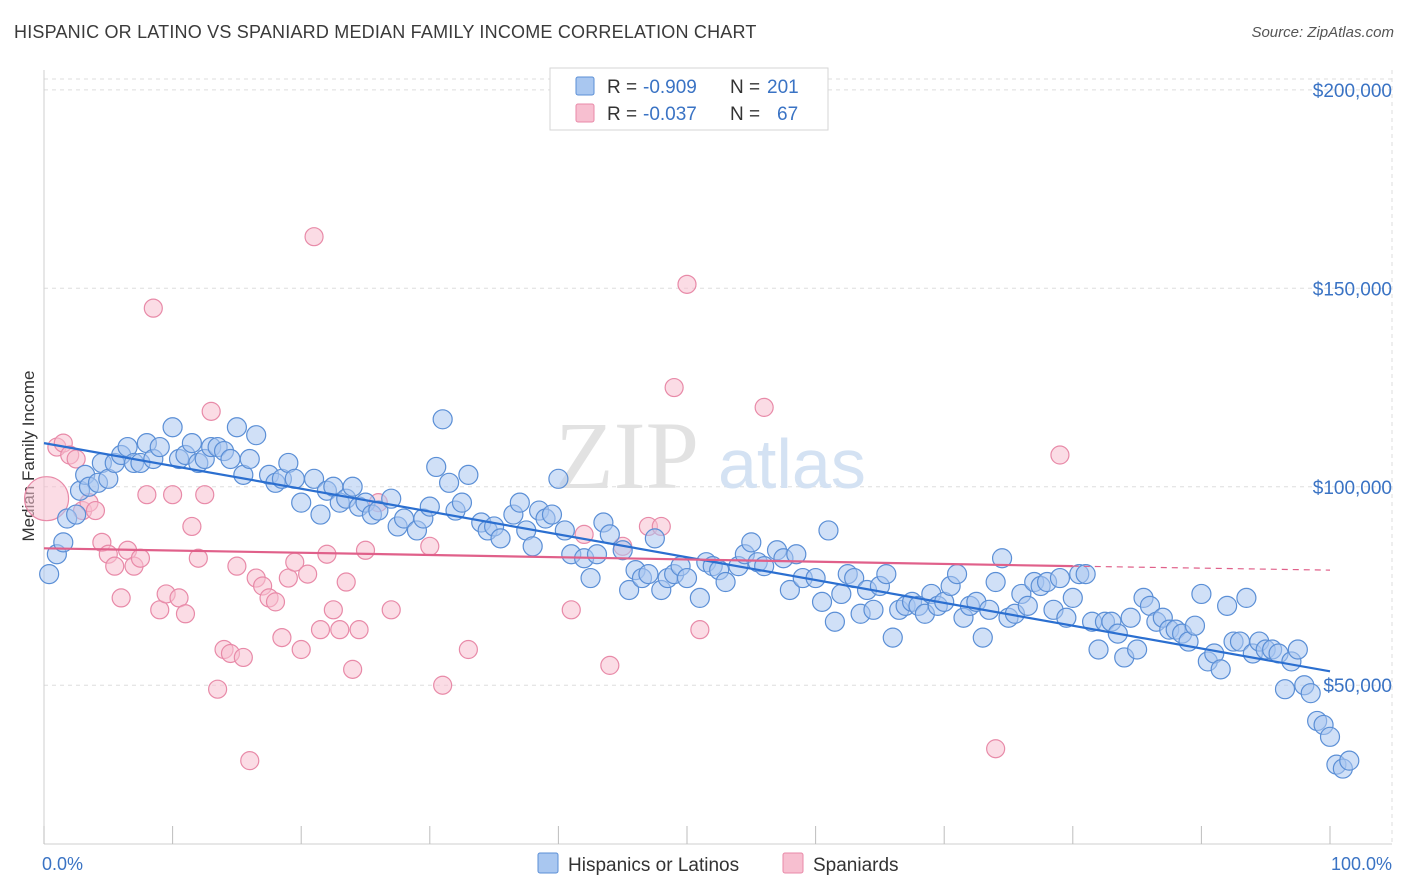 This screenshot has width=1406, height=892. Describe the element at coordinates (745, 87) in the screenshot. I see `legend-n-label-1: N =` at that location.